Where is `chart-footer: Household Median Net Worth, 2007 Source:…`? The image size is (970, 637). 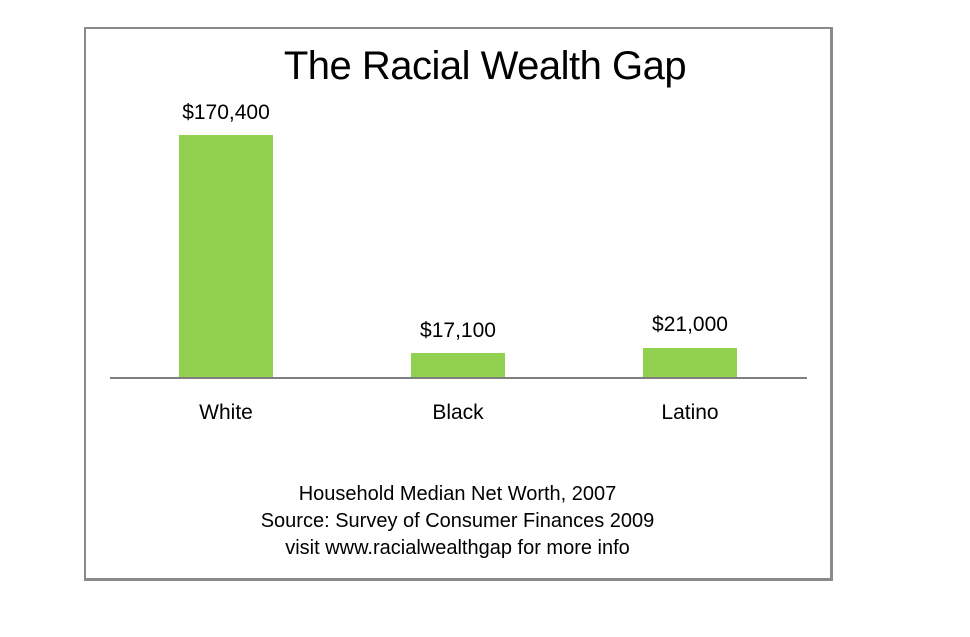
chart-footer: Household Median Net Worth, 2007 Source:… is located at coordinates (457, 521).